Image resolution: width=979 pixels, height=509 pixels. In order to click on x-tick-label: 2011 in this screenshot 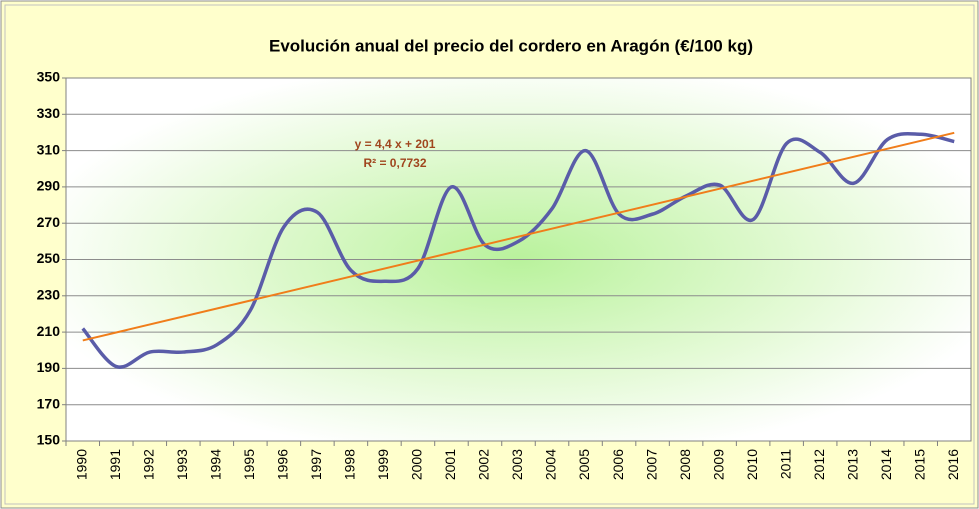, I will do `click(785, 464)`.